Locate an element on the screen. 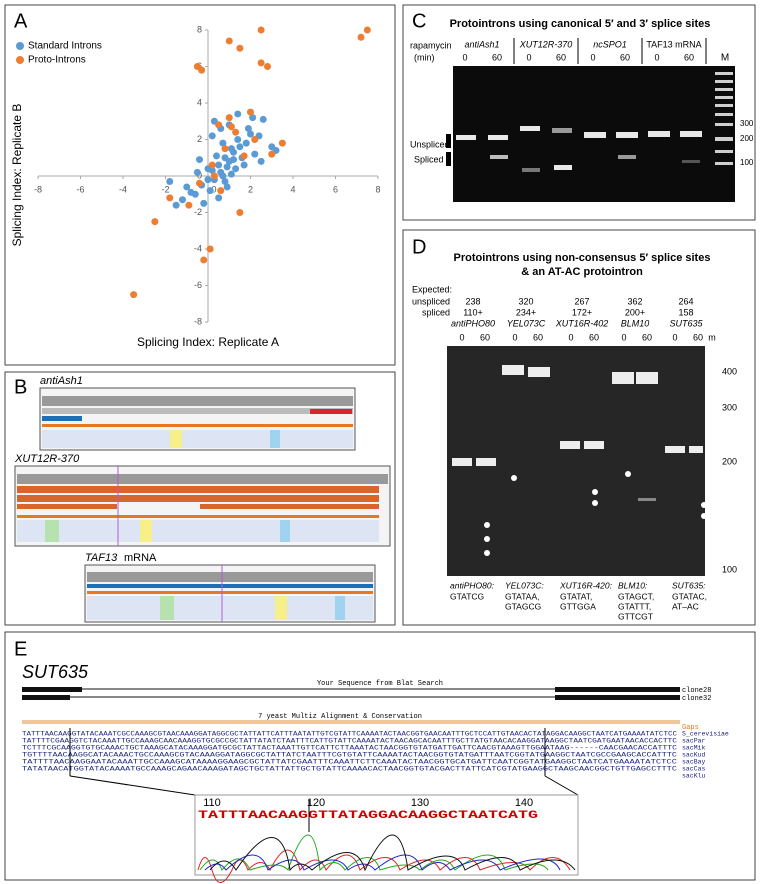 This screenshot has height=884, width=760. y-tick-label: 8 is located at coordinates (199, 29).